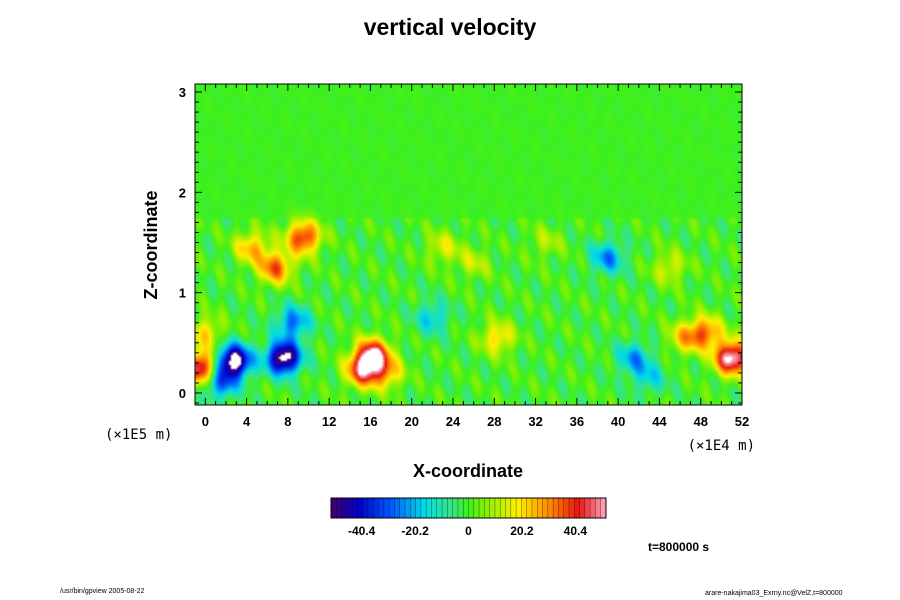  I want to click on x-axis-title: X-coordinate, so click(468, 471).